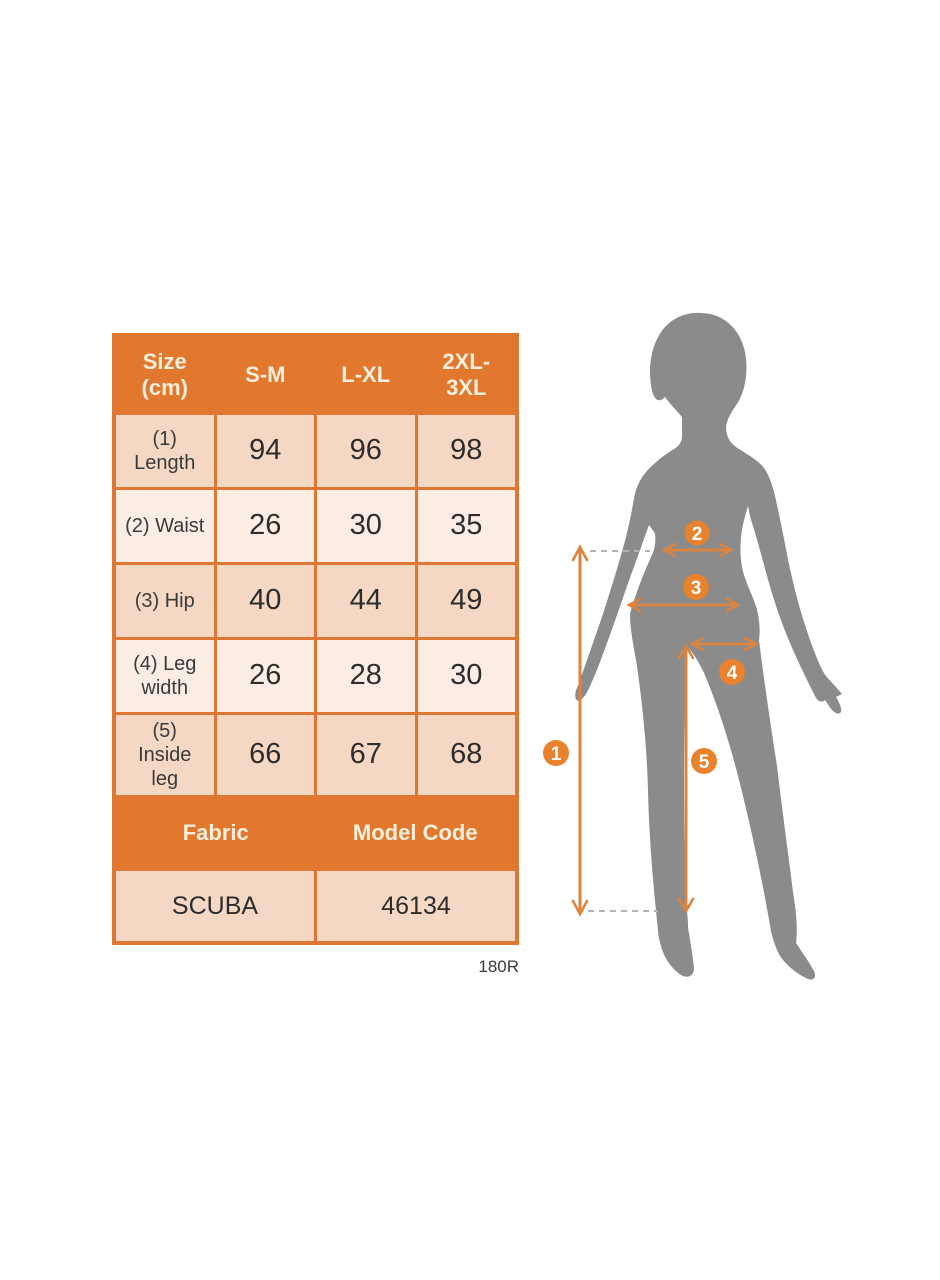  Describe the element at coordinates (751, 644) in the screenshot. I see `leg-width-arrowhead-right` at that location.